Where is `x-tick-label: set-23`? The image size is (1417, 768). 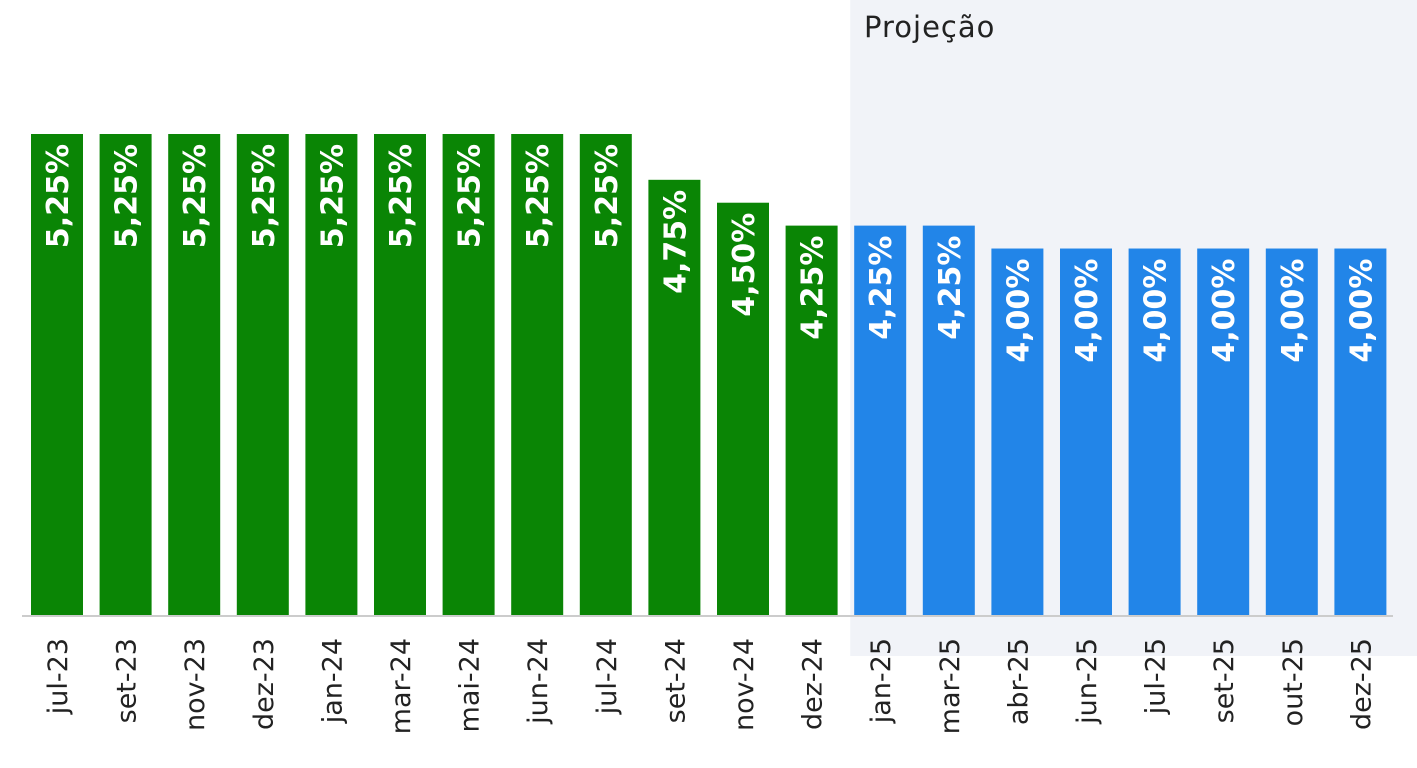
x-tick-label: set-23 is located at coordinates (127, 680).